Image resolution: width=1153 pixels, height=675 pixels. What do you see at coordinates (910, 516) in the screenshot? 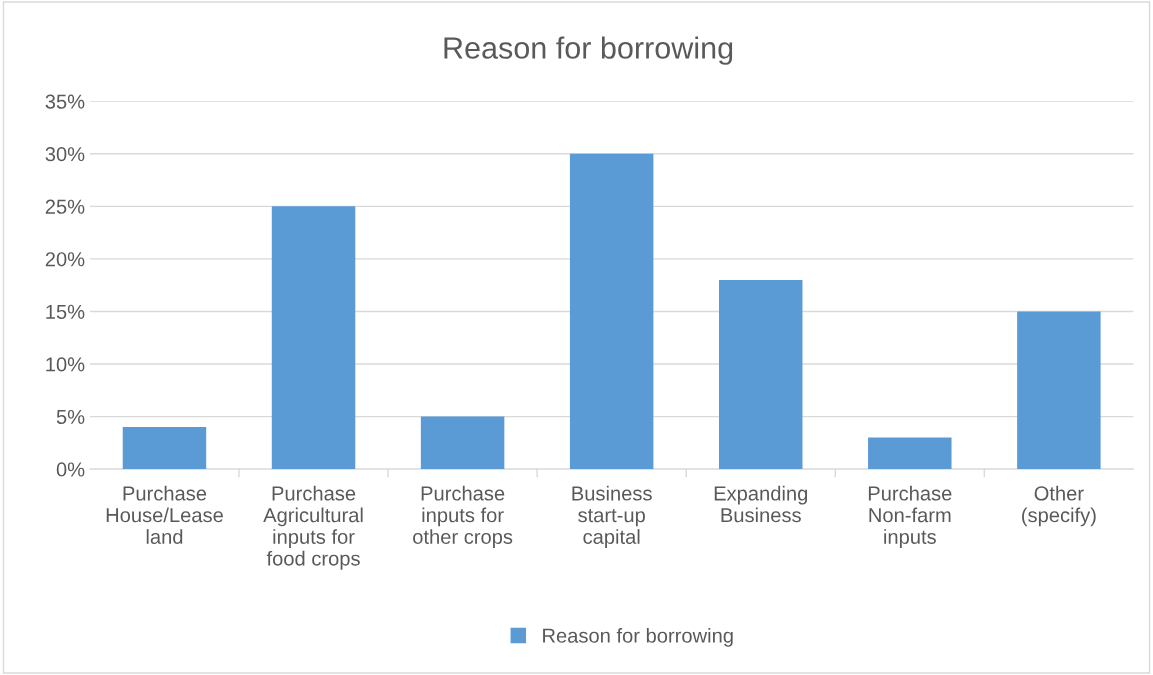
I see `x-tick-label: Purchase Non-farm inputs` at bounding box center [910, 516].